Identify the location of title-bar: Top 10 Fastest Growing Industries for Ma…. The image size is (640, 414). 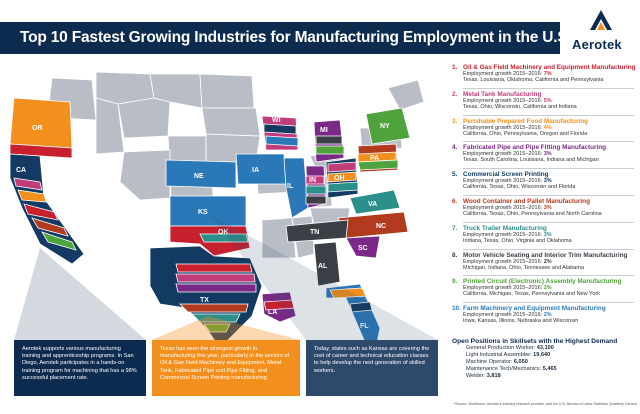
(286, 38).